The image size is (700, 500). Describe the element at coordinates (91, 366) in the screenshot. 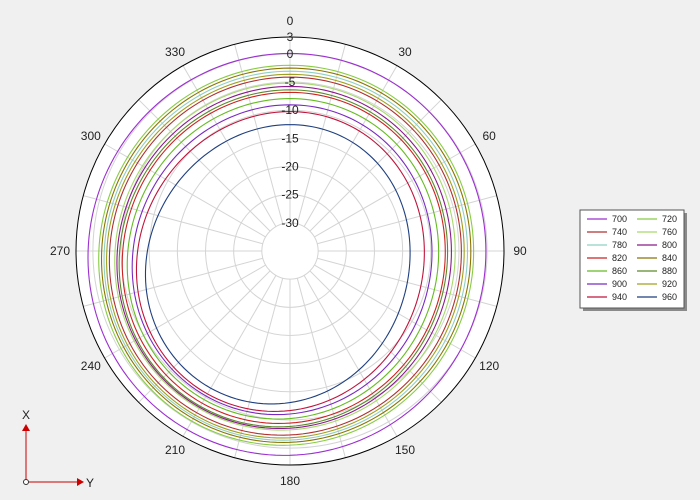

I see `angular-tick-label: 240` at that location.